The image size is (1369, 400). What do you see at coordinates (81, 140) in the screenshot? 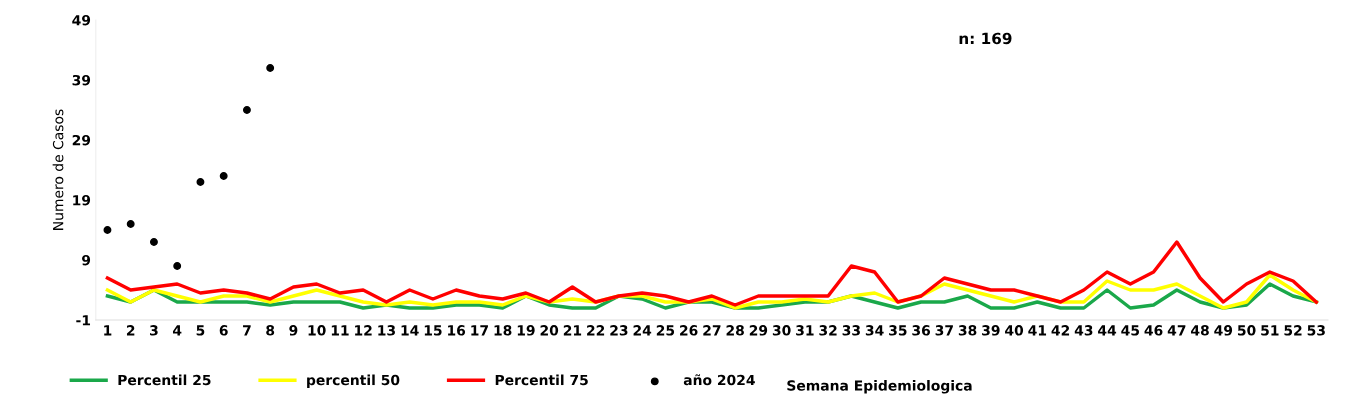
I see `y-tick-label: 29` at bounding box center [81, 140].